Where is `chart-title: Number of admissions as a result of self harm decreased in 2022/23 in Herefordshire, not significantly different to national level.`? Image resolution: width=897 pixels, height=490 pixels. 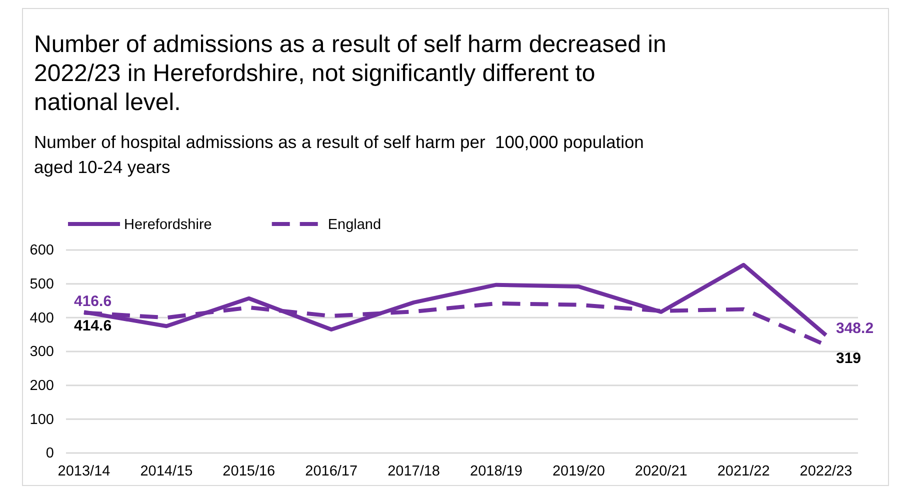
chart-title: Number of admissions as a result of self harm decreased in 2022/23 in Herefordshire, not significantly different to national level. is located at coordinates (350, 73).